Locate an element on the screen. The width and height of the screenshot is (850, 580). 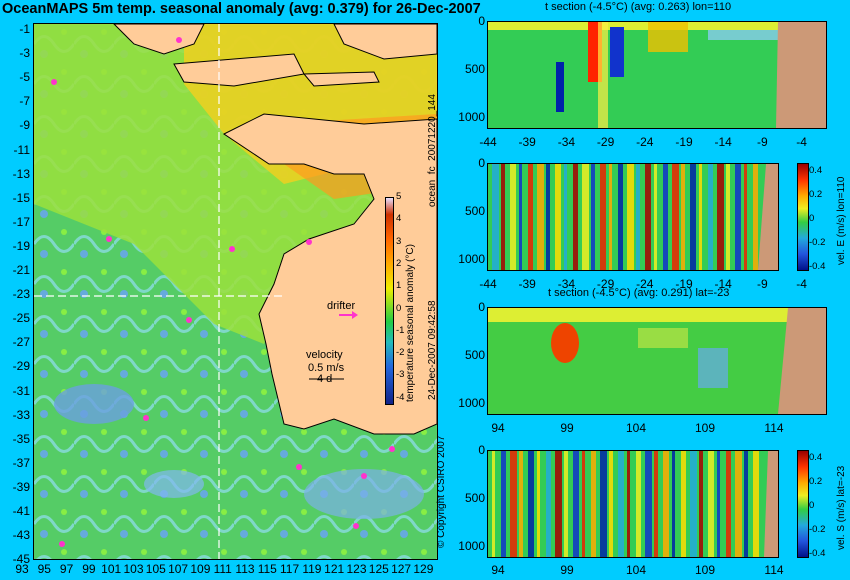
seafloor is located at coordinates (771, 504).